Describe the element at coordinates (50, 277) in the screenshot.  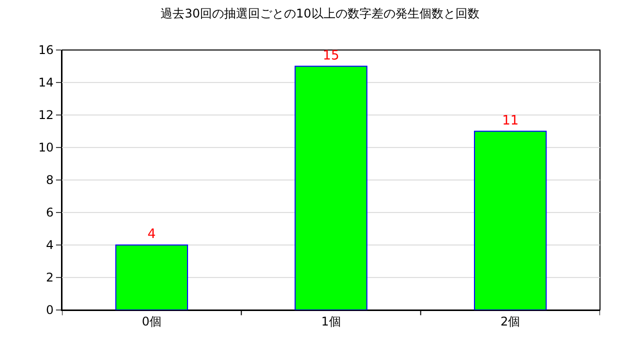
I see `y-tick-label: 2` at that location.